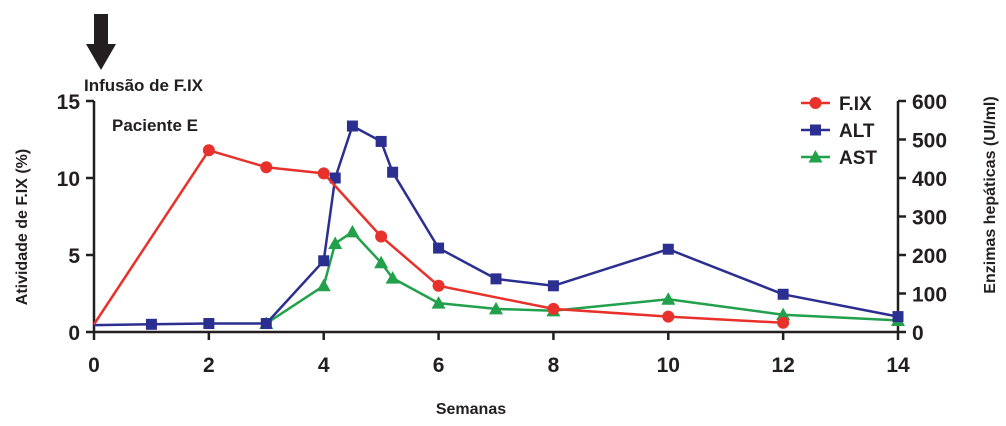 This screenshot has height=426, width=1006. Describe the element at coordinates (918, 333) in the screenshot. I see `y-right-tick-label: 0` at that location.